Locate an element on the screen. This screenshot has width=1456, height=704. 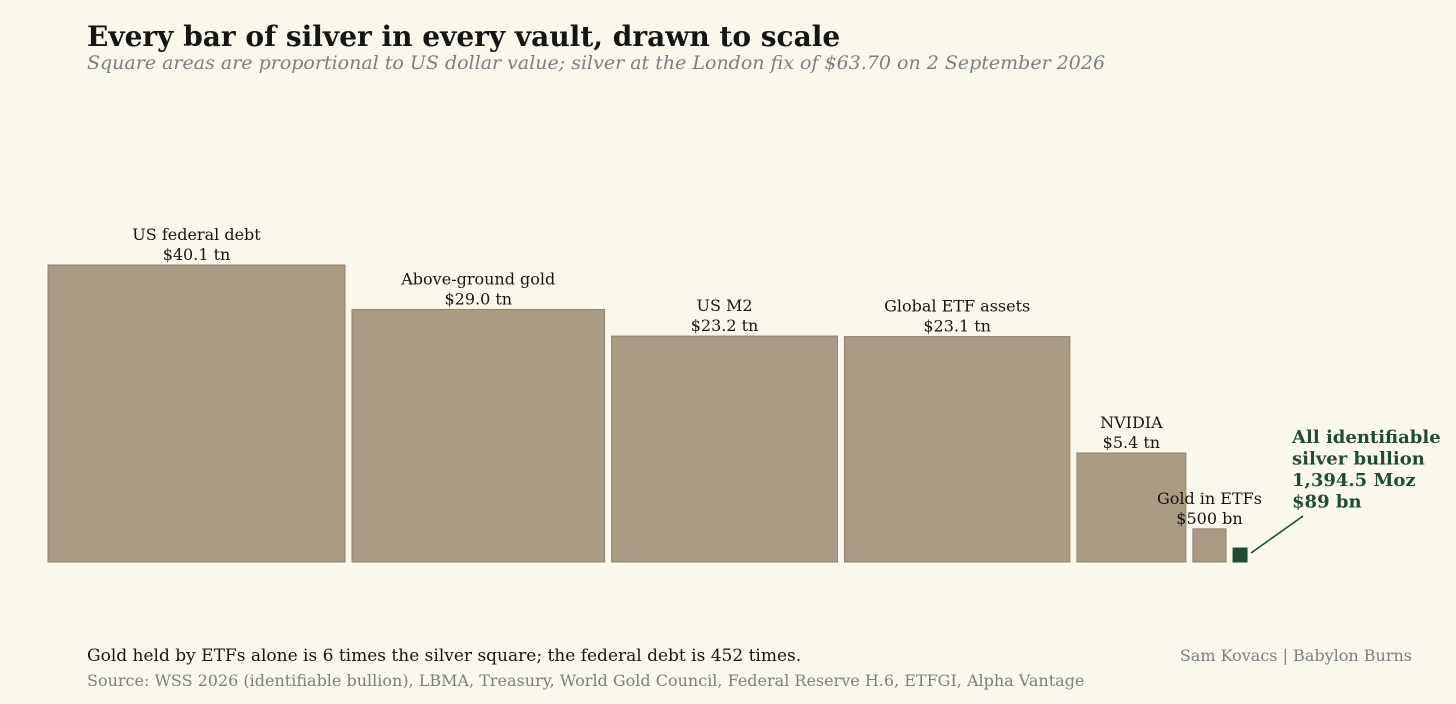
highlight-label-line: 1,394.5 Moz is located at coordinates (1354, 480).